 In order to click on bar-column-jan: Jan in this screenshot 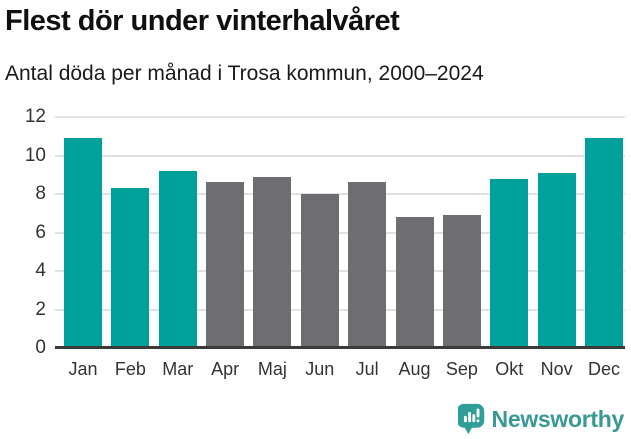, I will do `click(83, 248)`.